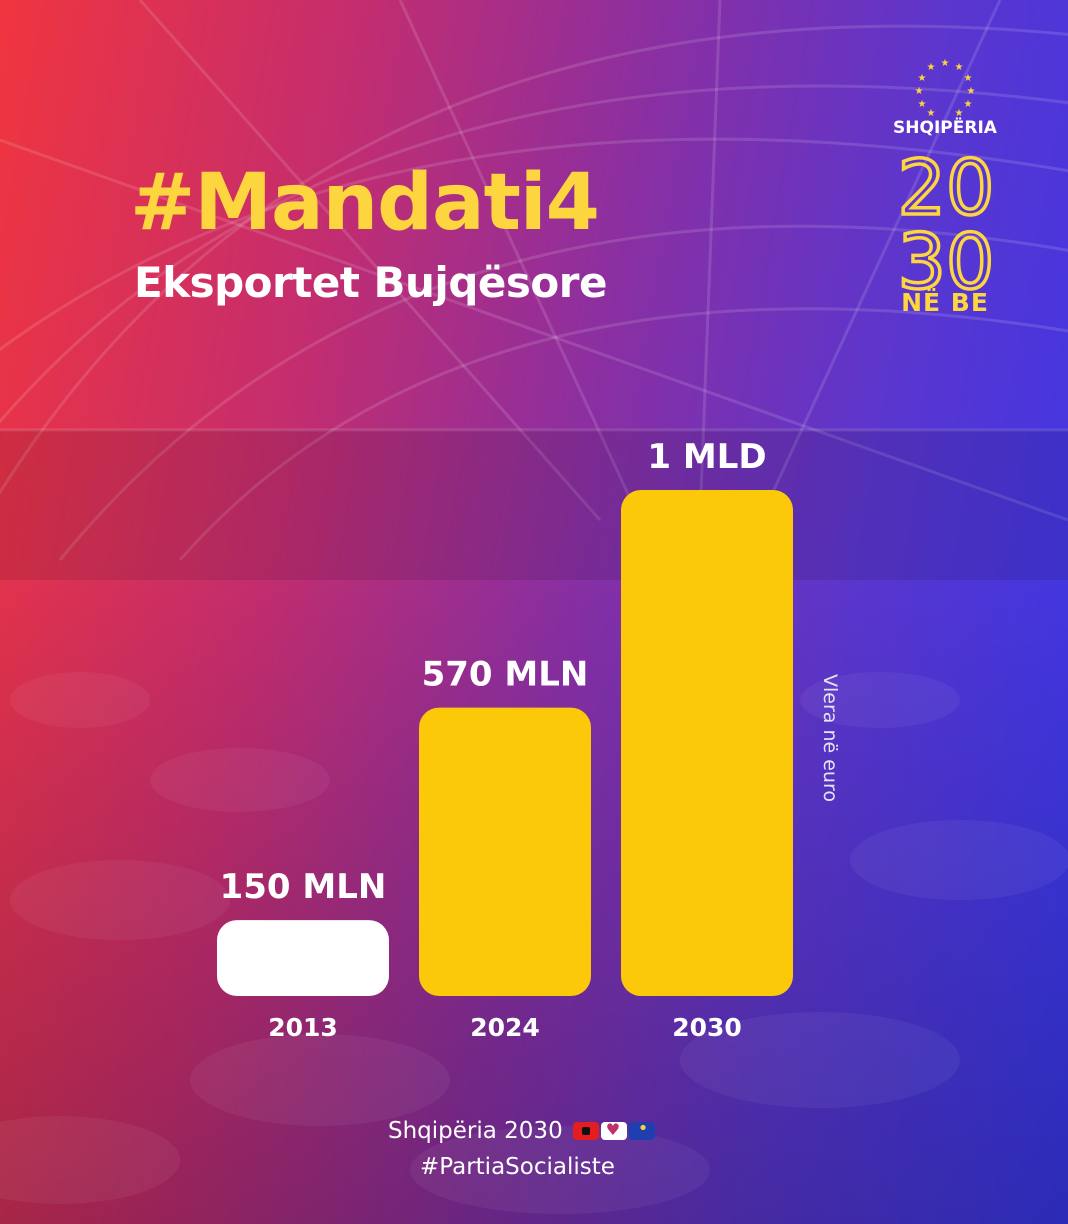  What do you see at coordinates (370, 282) in the screenshot?
I see `page-subtitle: Eksportet Bujqësore` at bounding box center [370, 282].